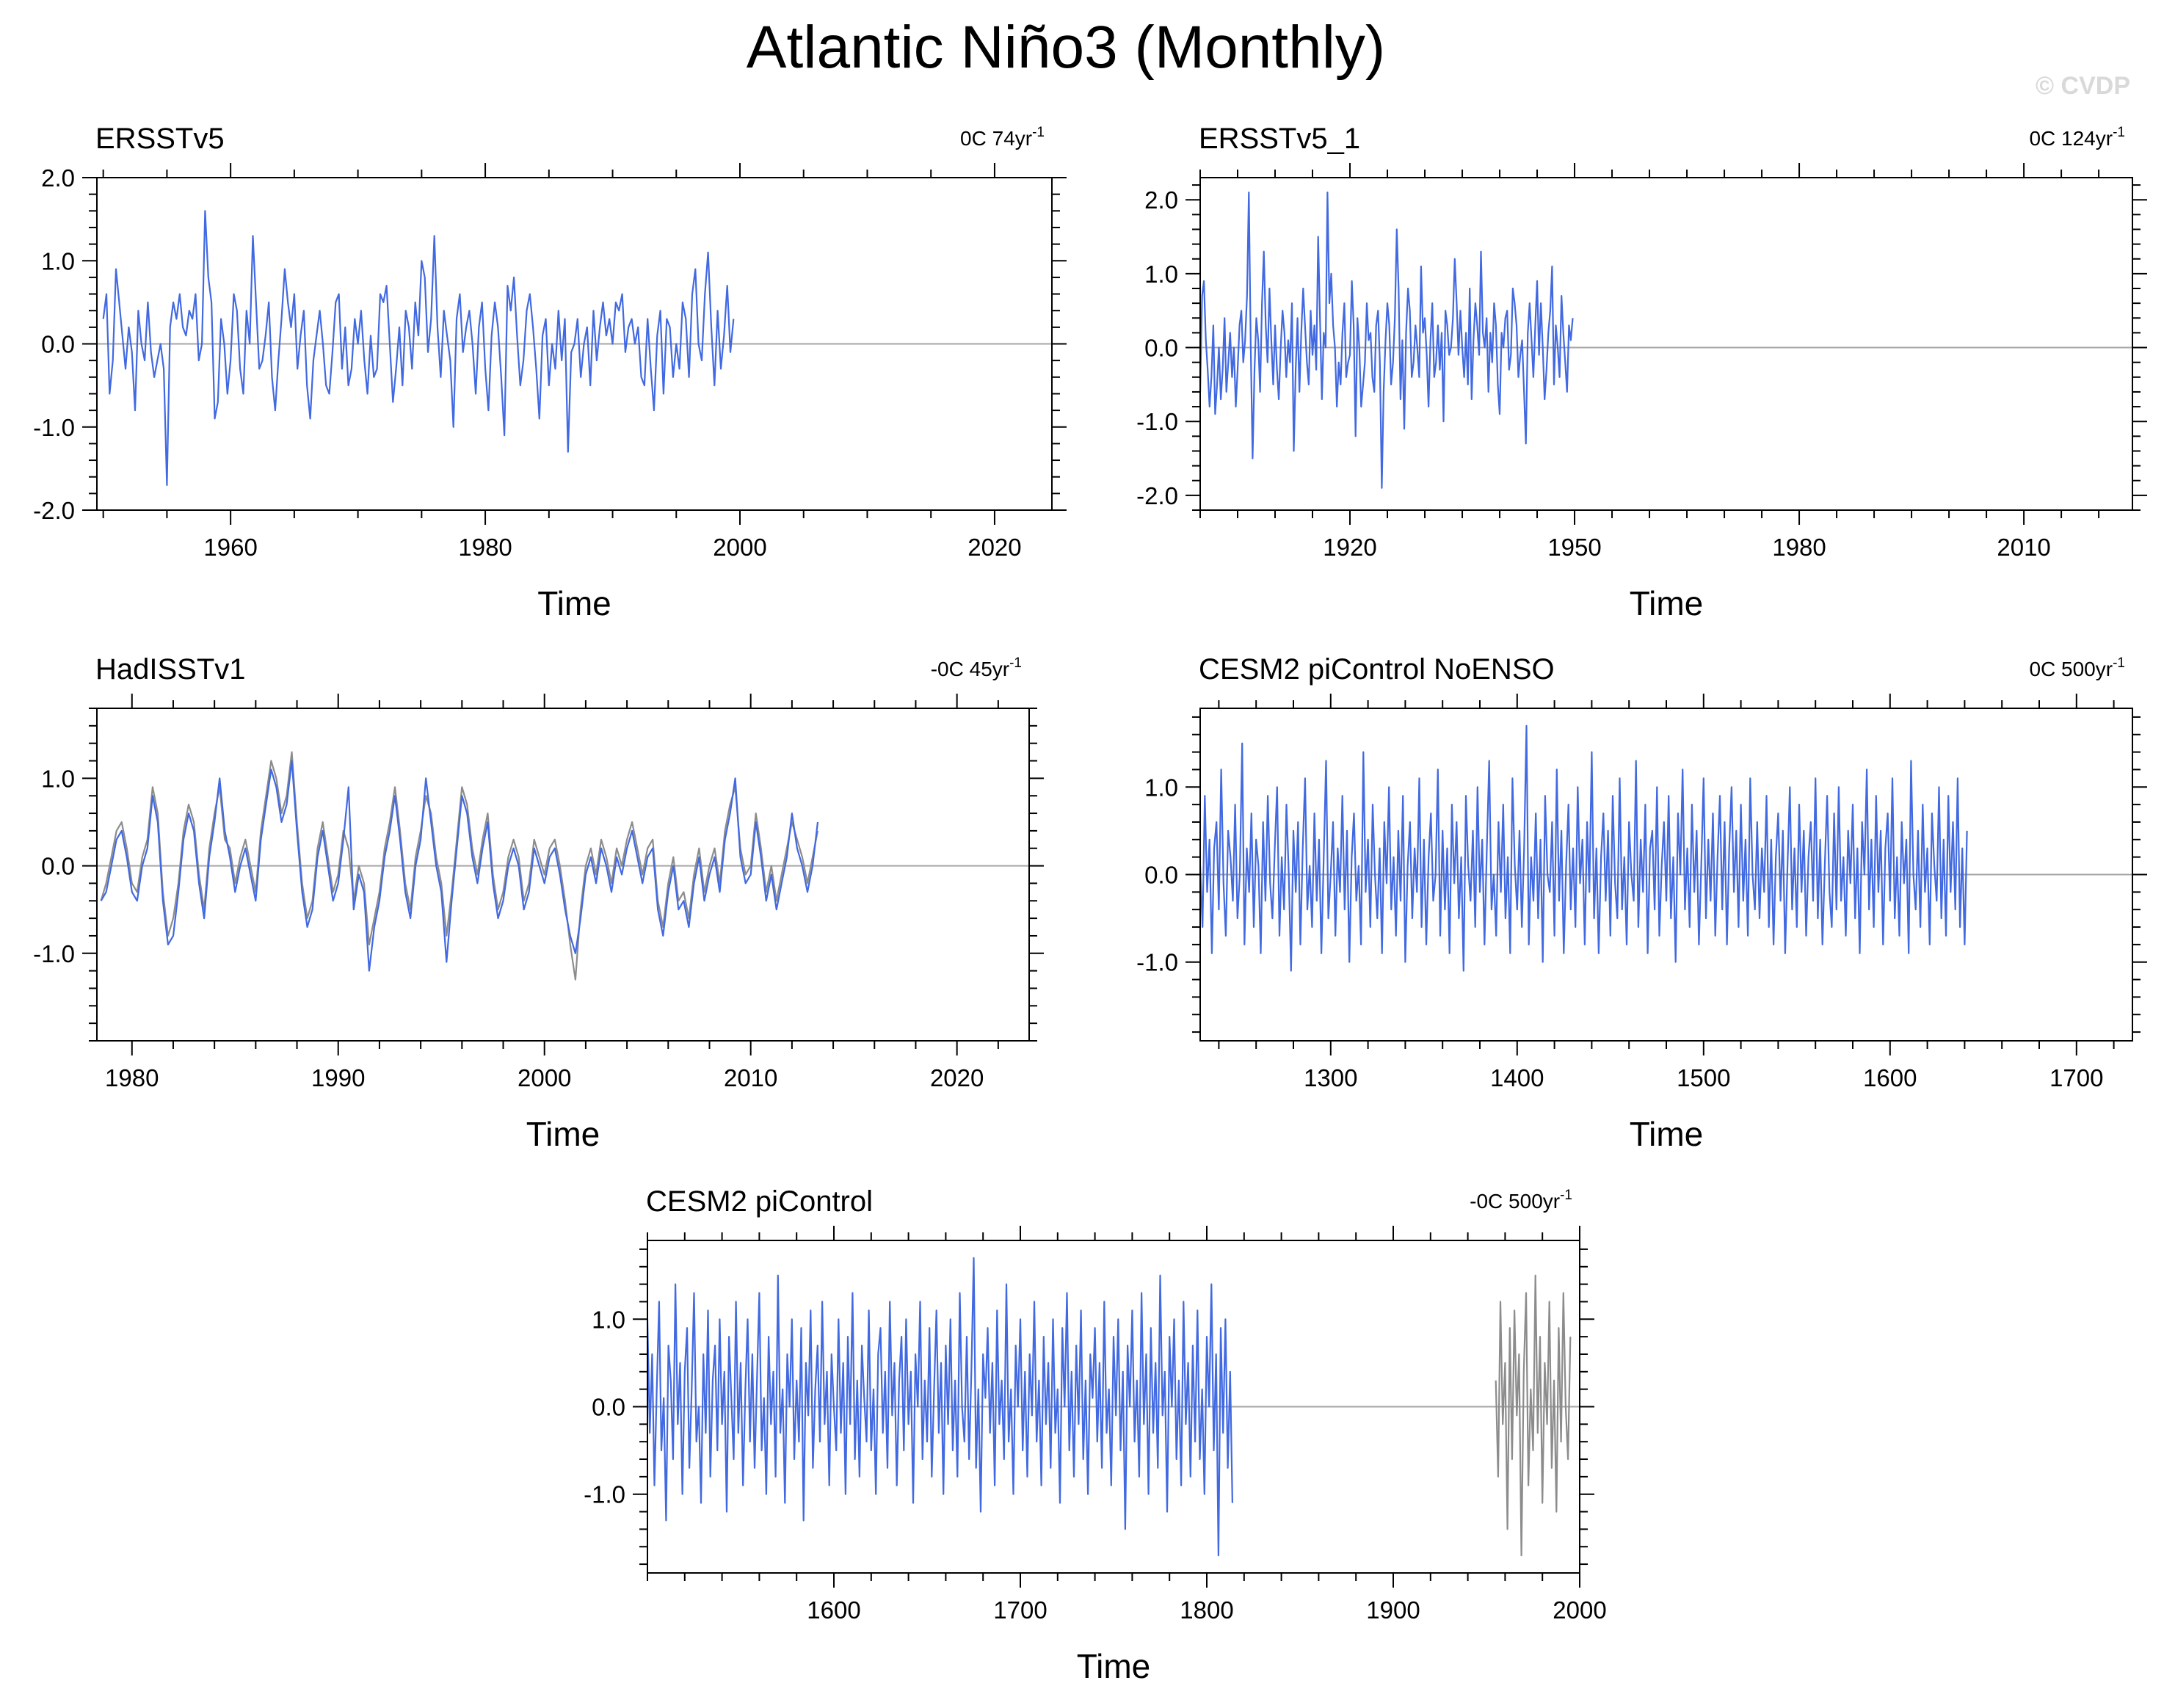  I want to click on trend-label: 0C 74yr-1, so click(1002, 137).